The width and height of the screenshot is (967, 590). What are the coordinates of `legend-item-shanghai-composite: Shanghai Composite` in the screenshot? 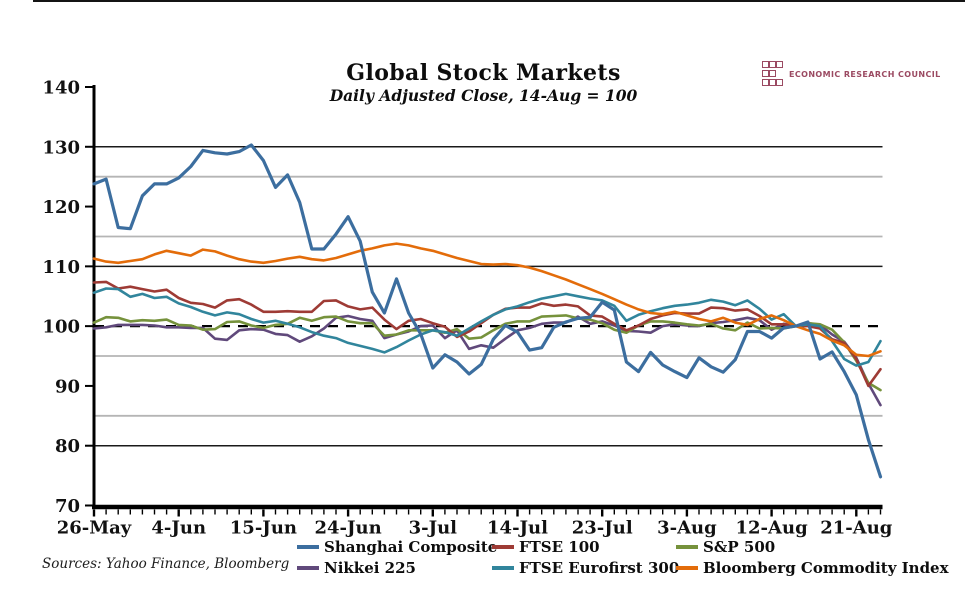 It's located at (397, 547).